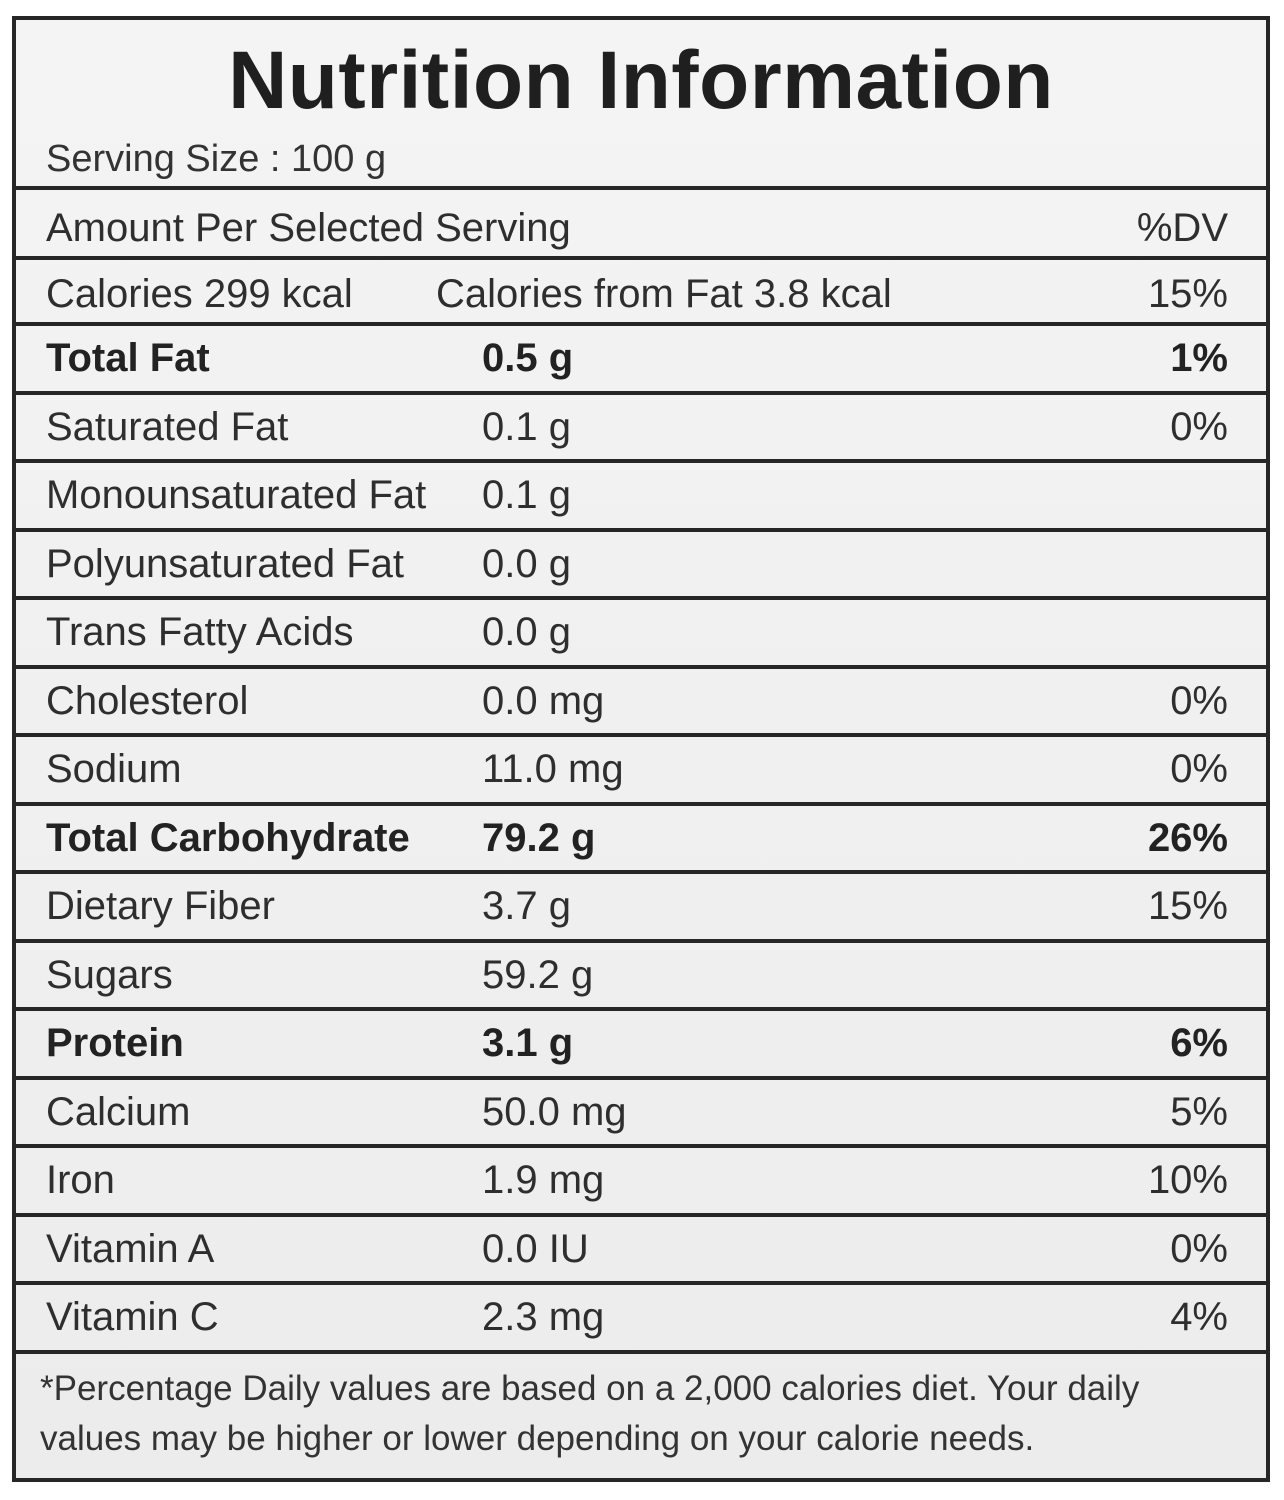  Describe the element at coordinates (216, 159) in the screenshot. I see `serving-size: Serving Size : 100 g` at that location.